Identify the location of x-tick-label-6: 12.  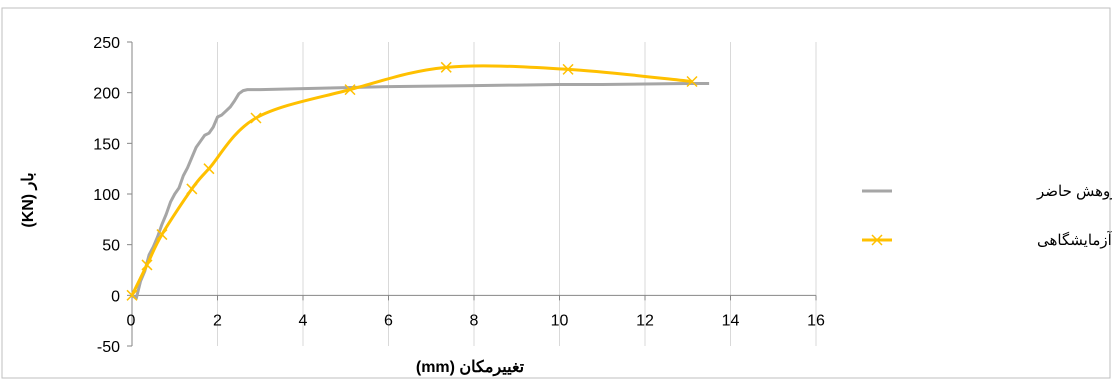
(645, 320).